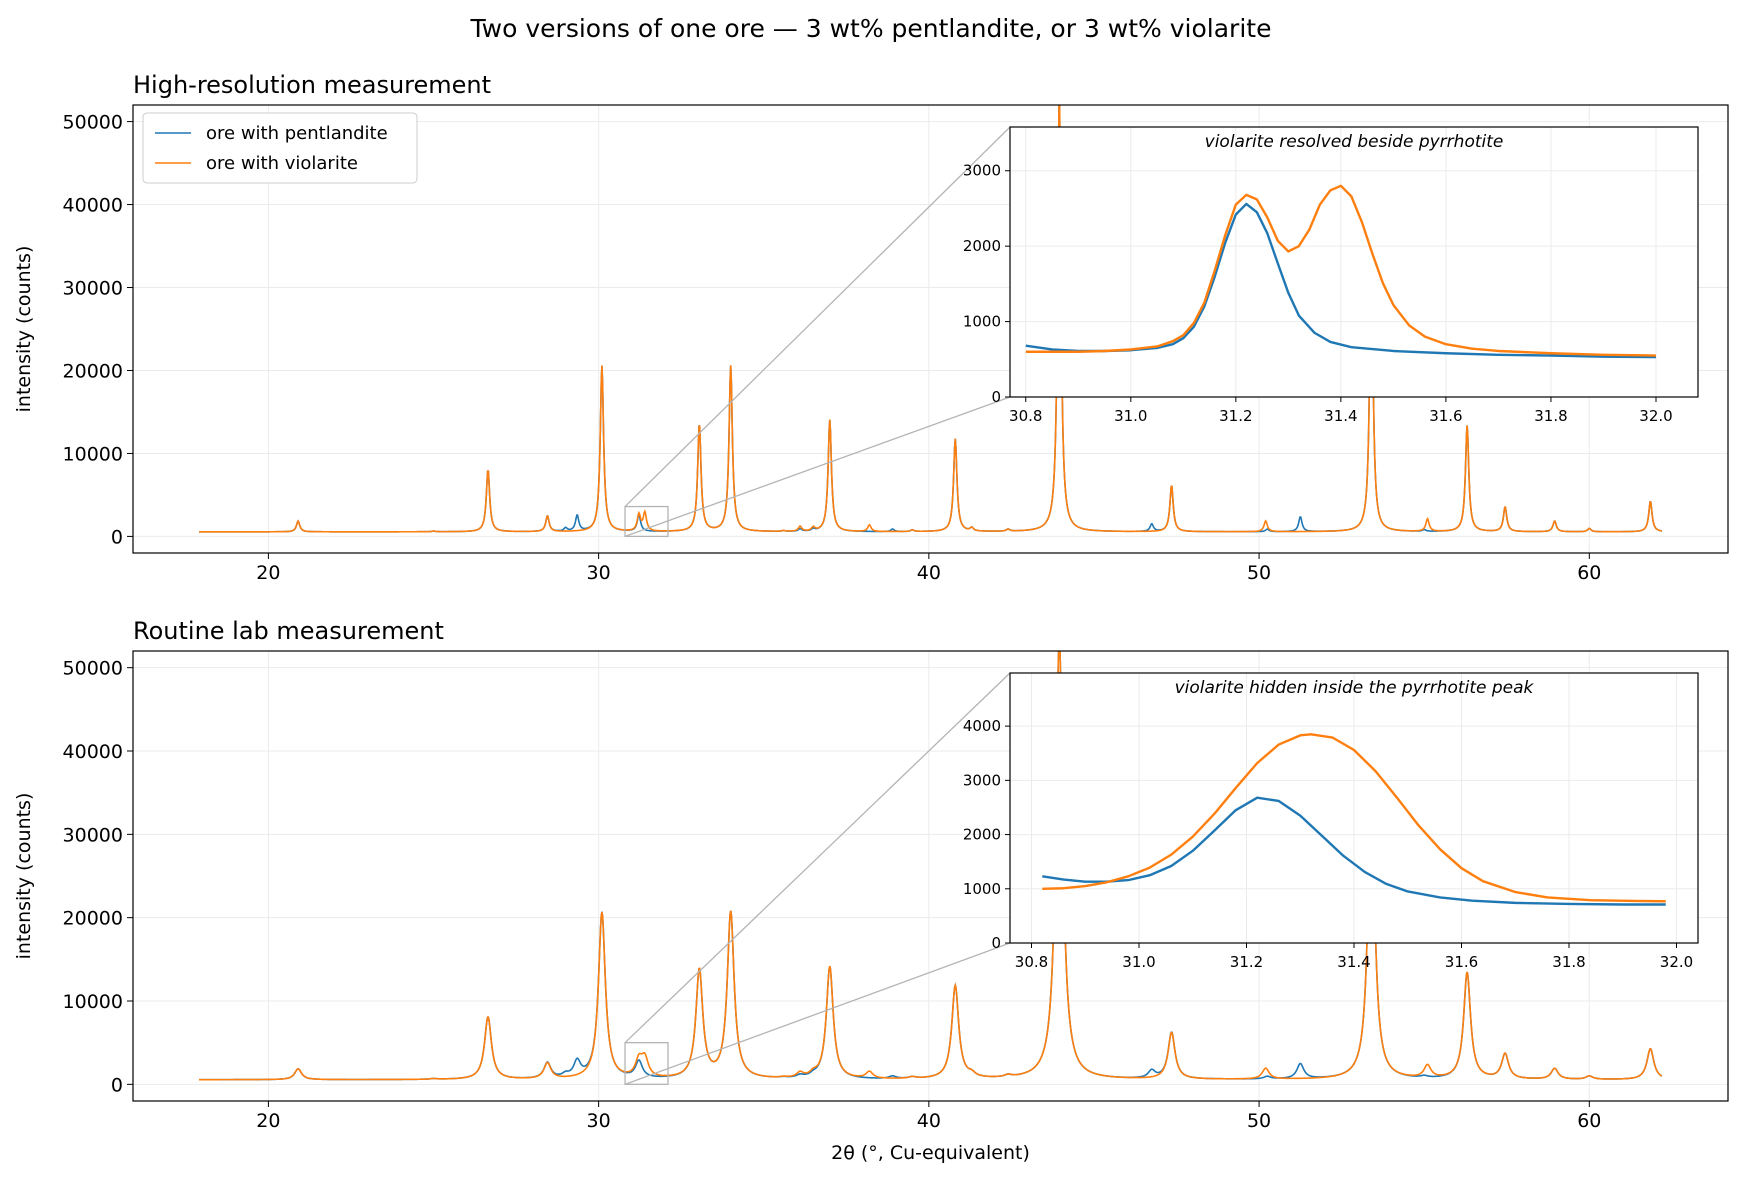 This screenshot has width=1742, height=1179. I want to click on x-axis-label: 2θ (°, Cu-equivalent), so click(930, 1153).